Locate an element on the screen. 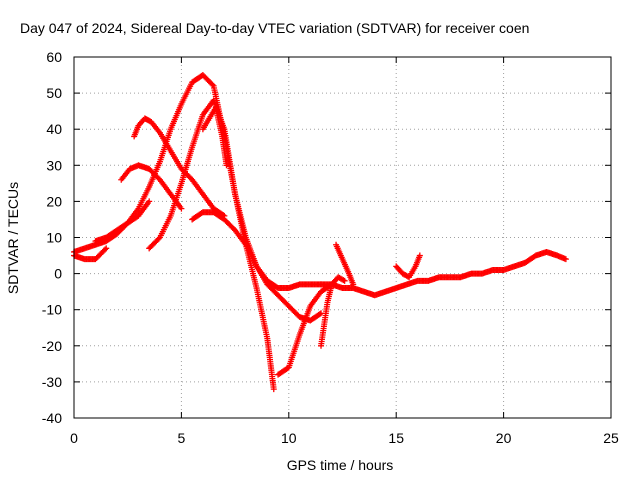 Image resolution: width=640 pixels, height=480 pixels. series-track-m is located at coordinates (408, 266).